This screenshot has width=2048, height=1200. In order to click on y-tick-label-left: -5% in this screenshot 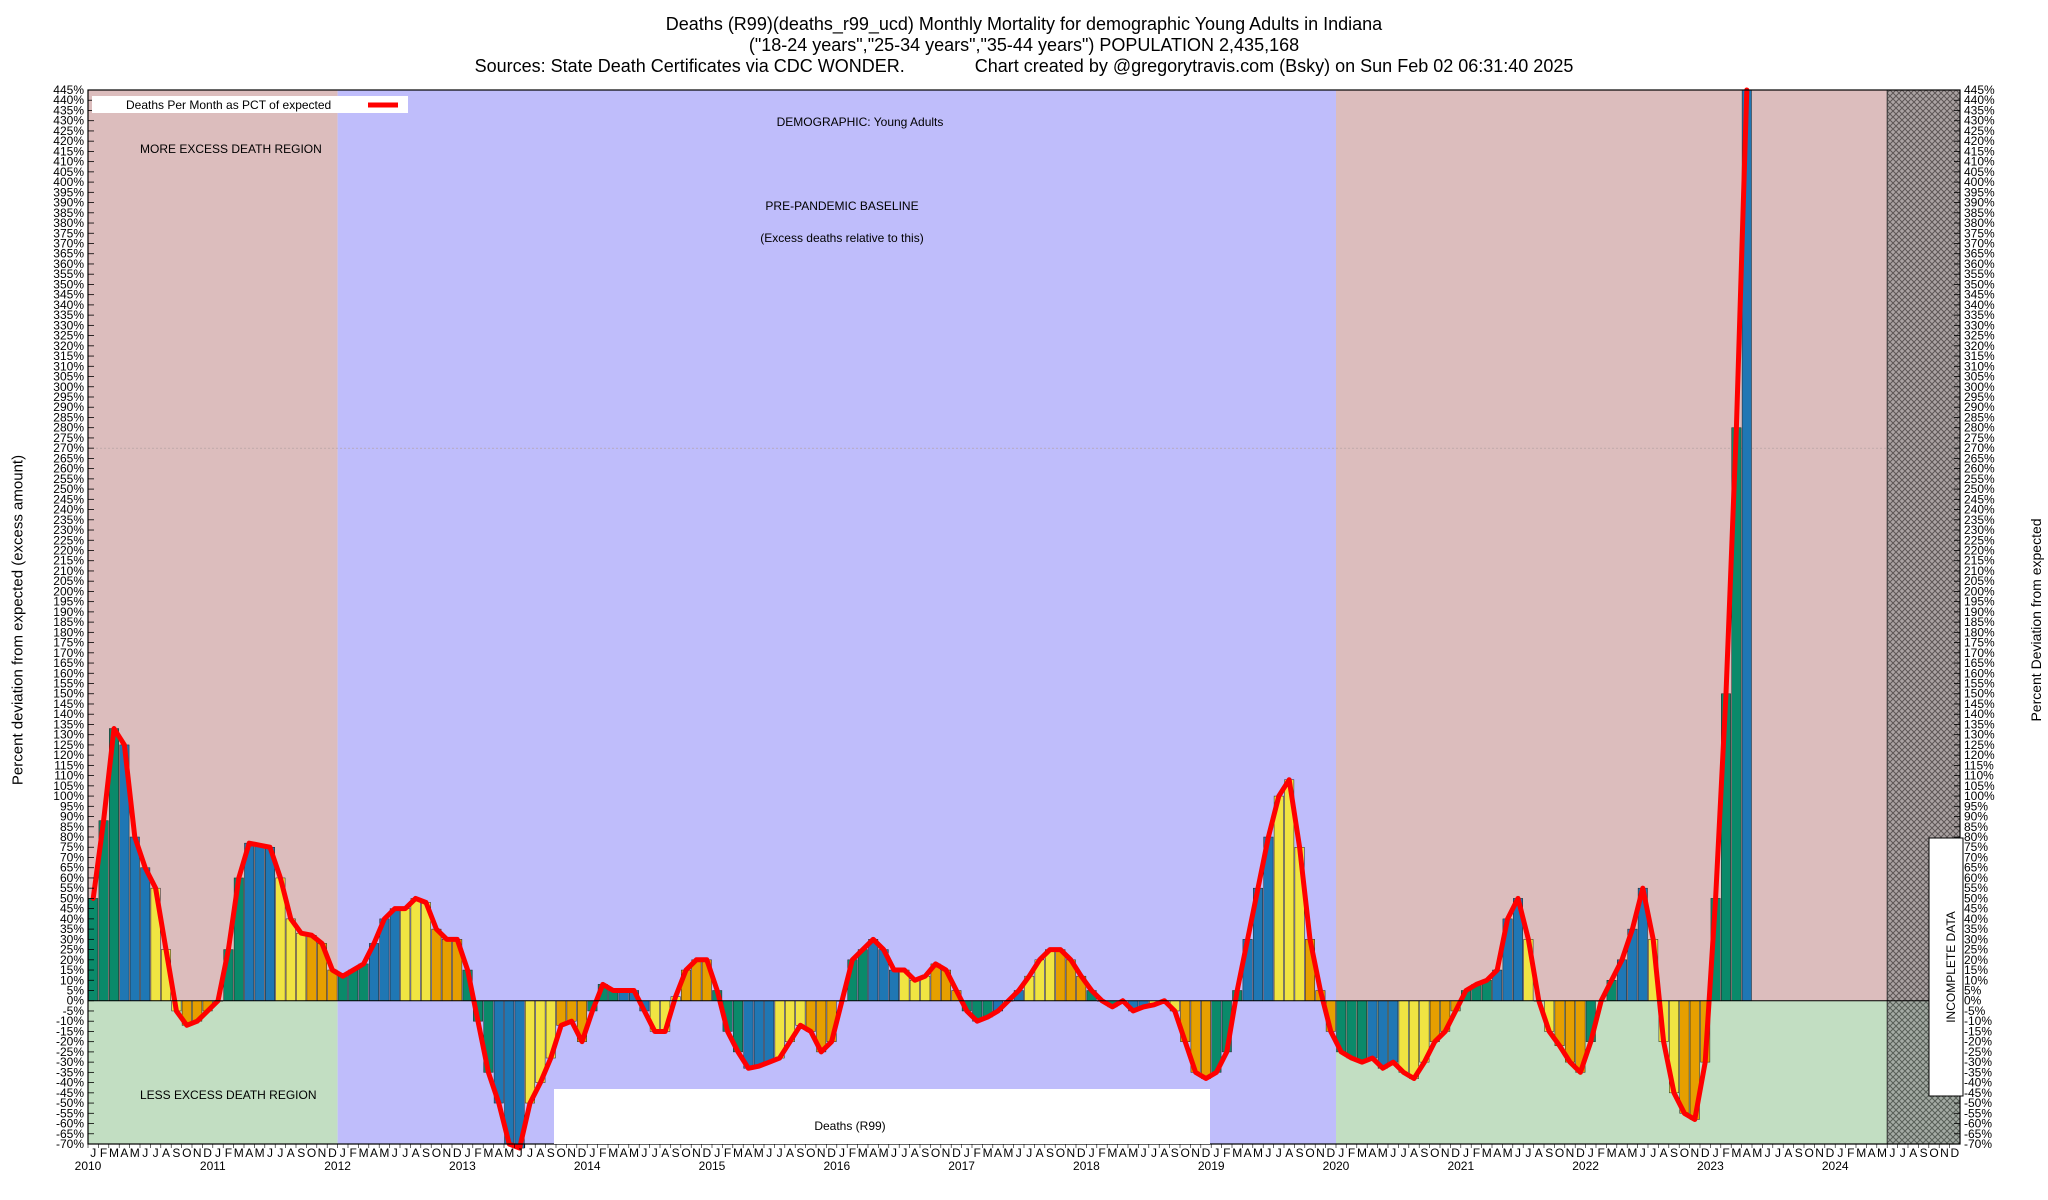, I will do `click(74, 1011)`.